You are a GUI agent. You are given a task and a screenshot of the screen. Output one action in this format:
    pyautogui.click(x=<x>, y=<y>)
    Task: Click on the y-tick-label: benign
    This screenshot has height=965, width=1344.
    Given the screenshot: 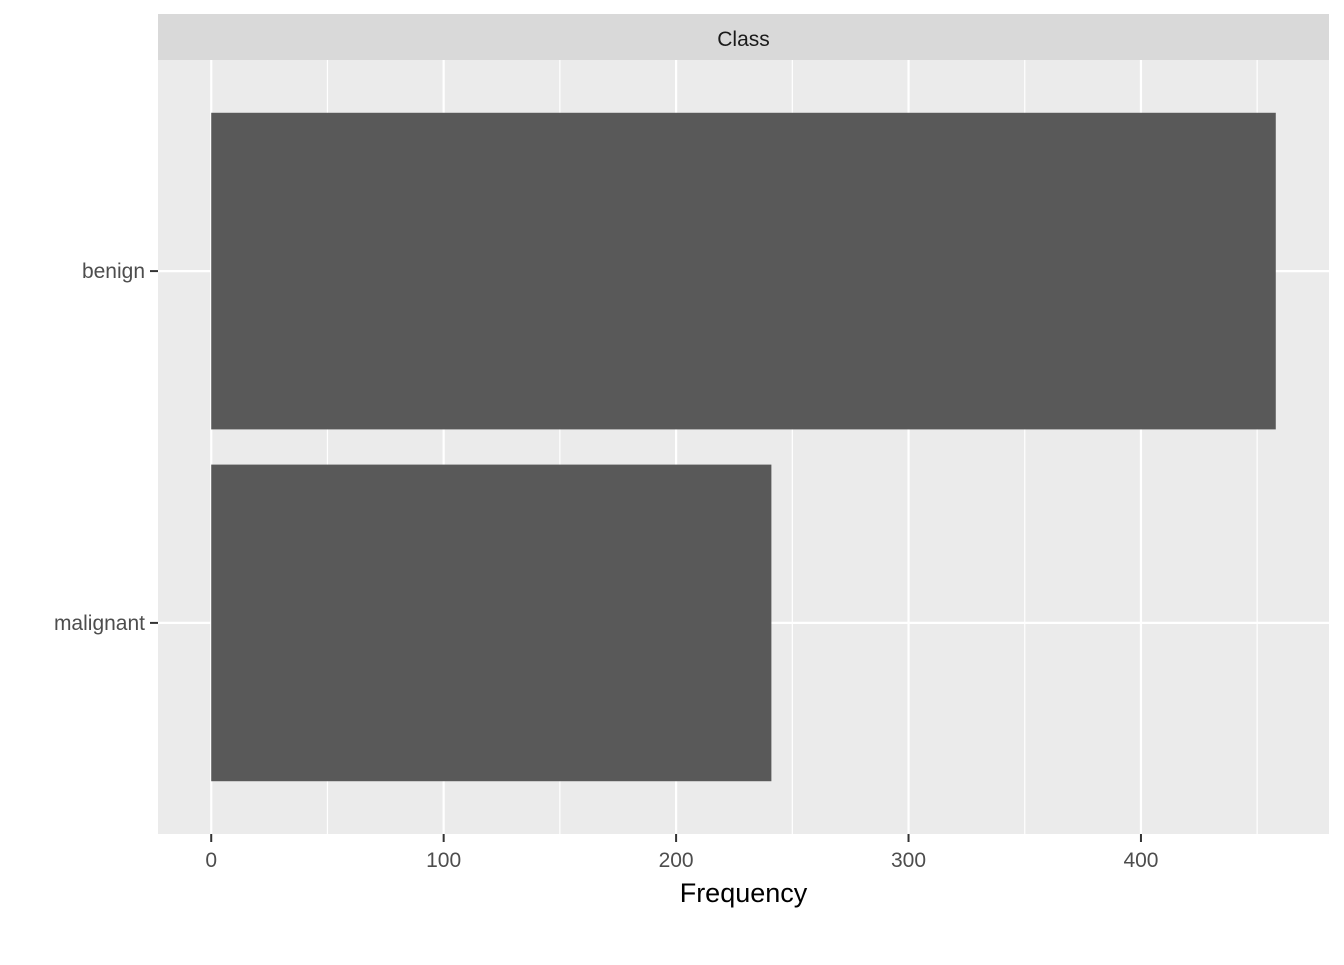 What is the action you would take?
    pyautogui.click(x=113, y=271)
    